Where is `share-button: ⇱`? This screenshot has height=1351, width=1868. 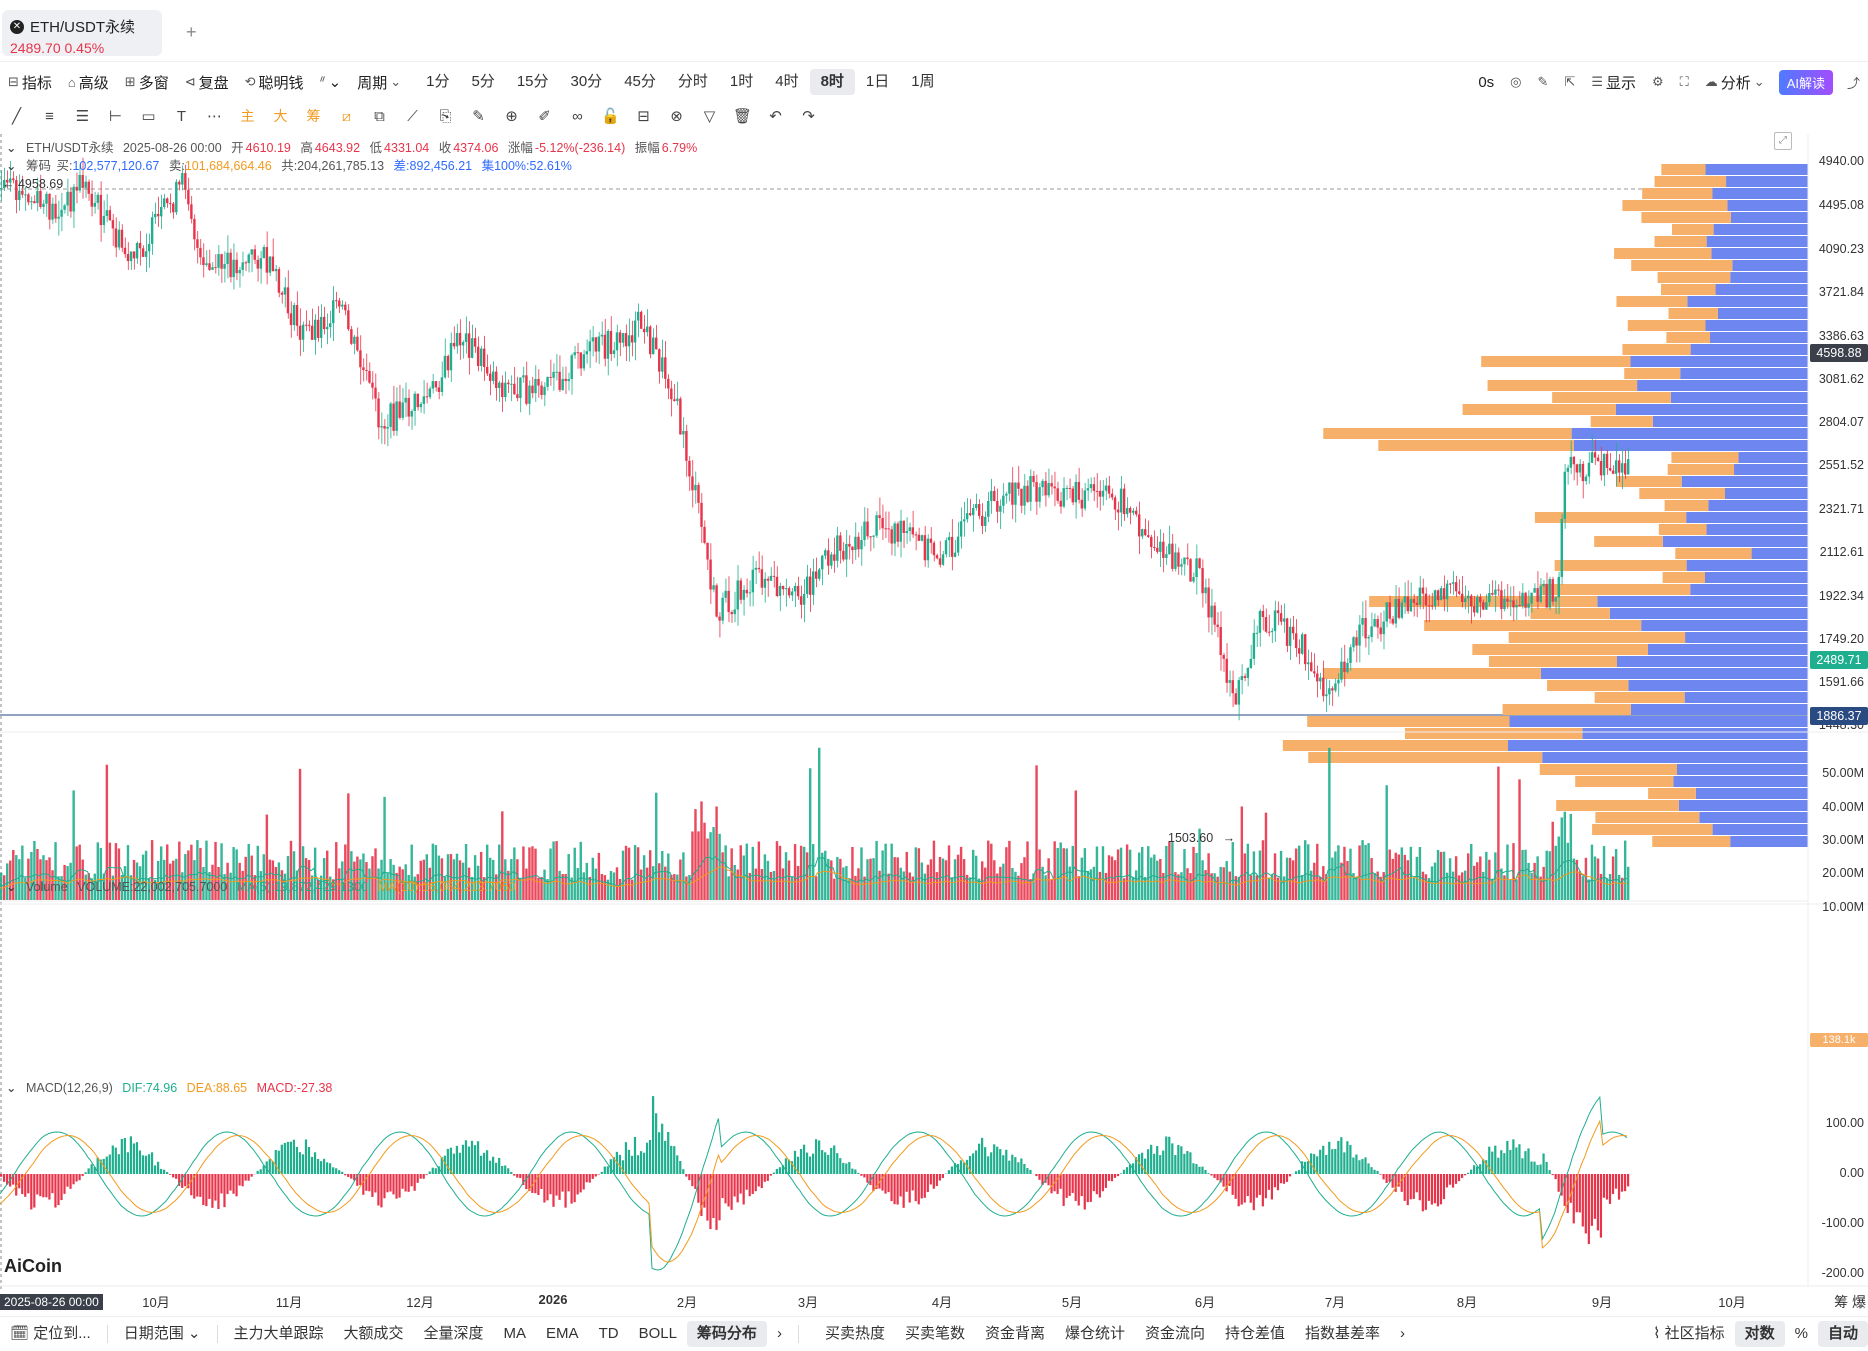
share-button: ⇱ is located at coordinates (1569, 82).